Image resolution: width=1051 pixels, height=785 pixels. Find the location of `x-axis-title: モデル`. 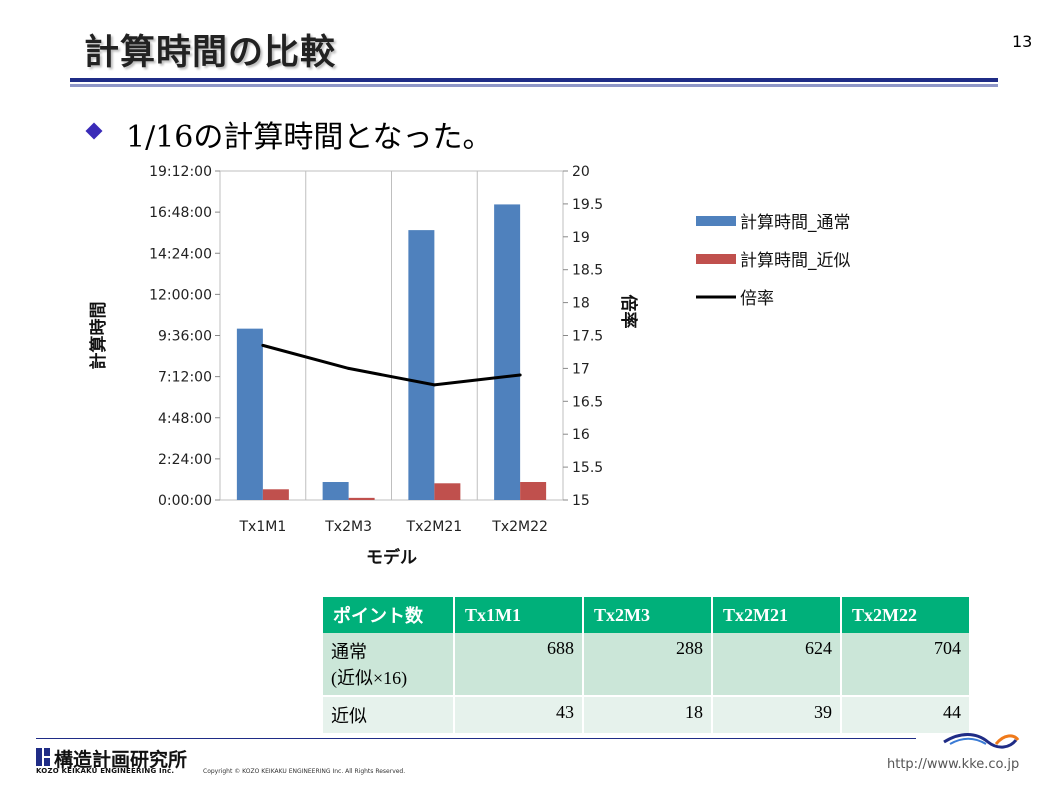

x-axis-title: モデル is located at coordinates (391, 557).